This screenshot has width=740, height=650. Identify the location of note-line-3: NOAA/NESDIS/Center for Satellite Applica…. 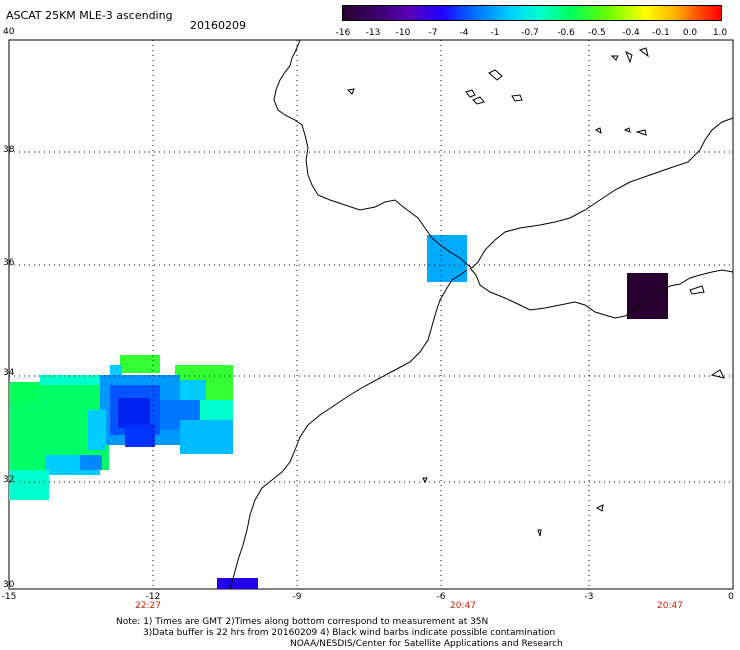
(426, 644).